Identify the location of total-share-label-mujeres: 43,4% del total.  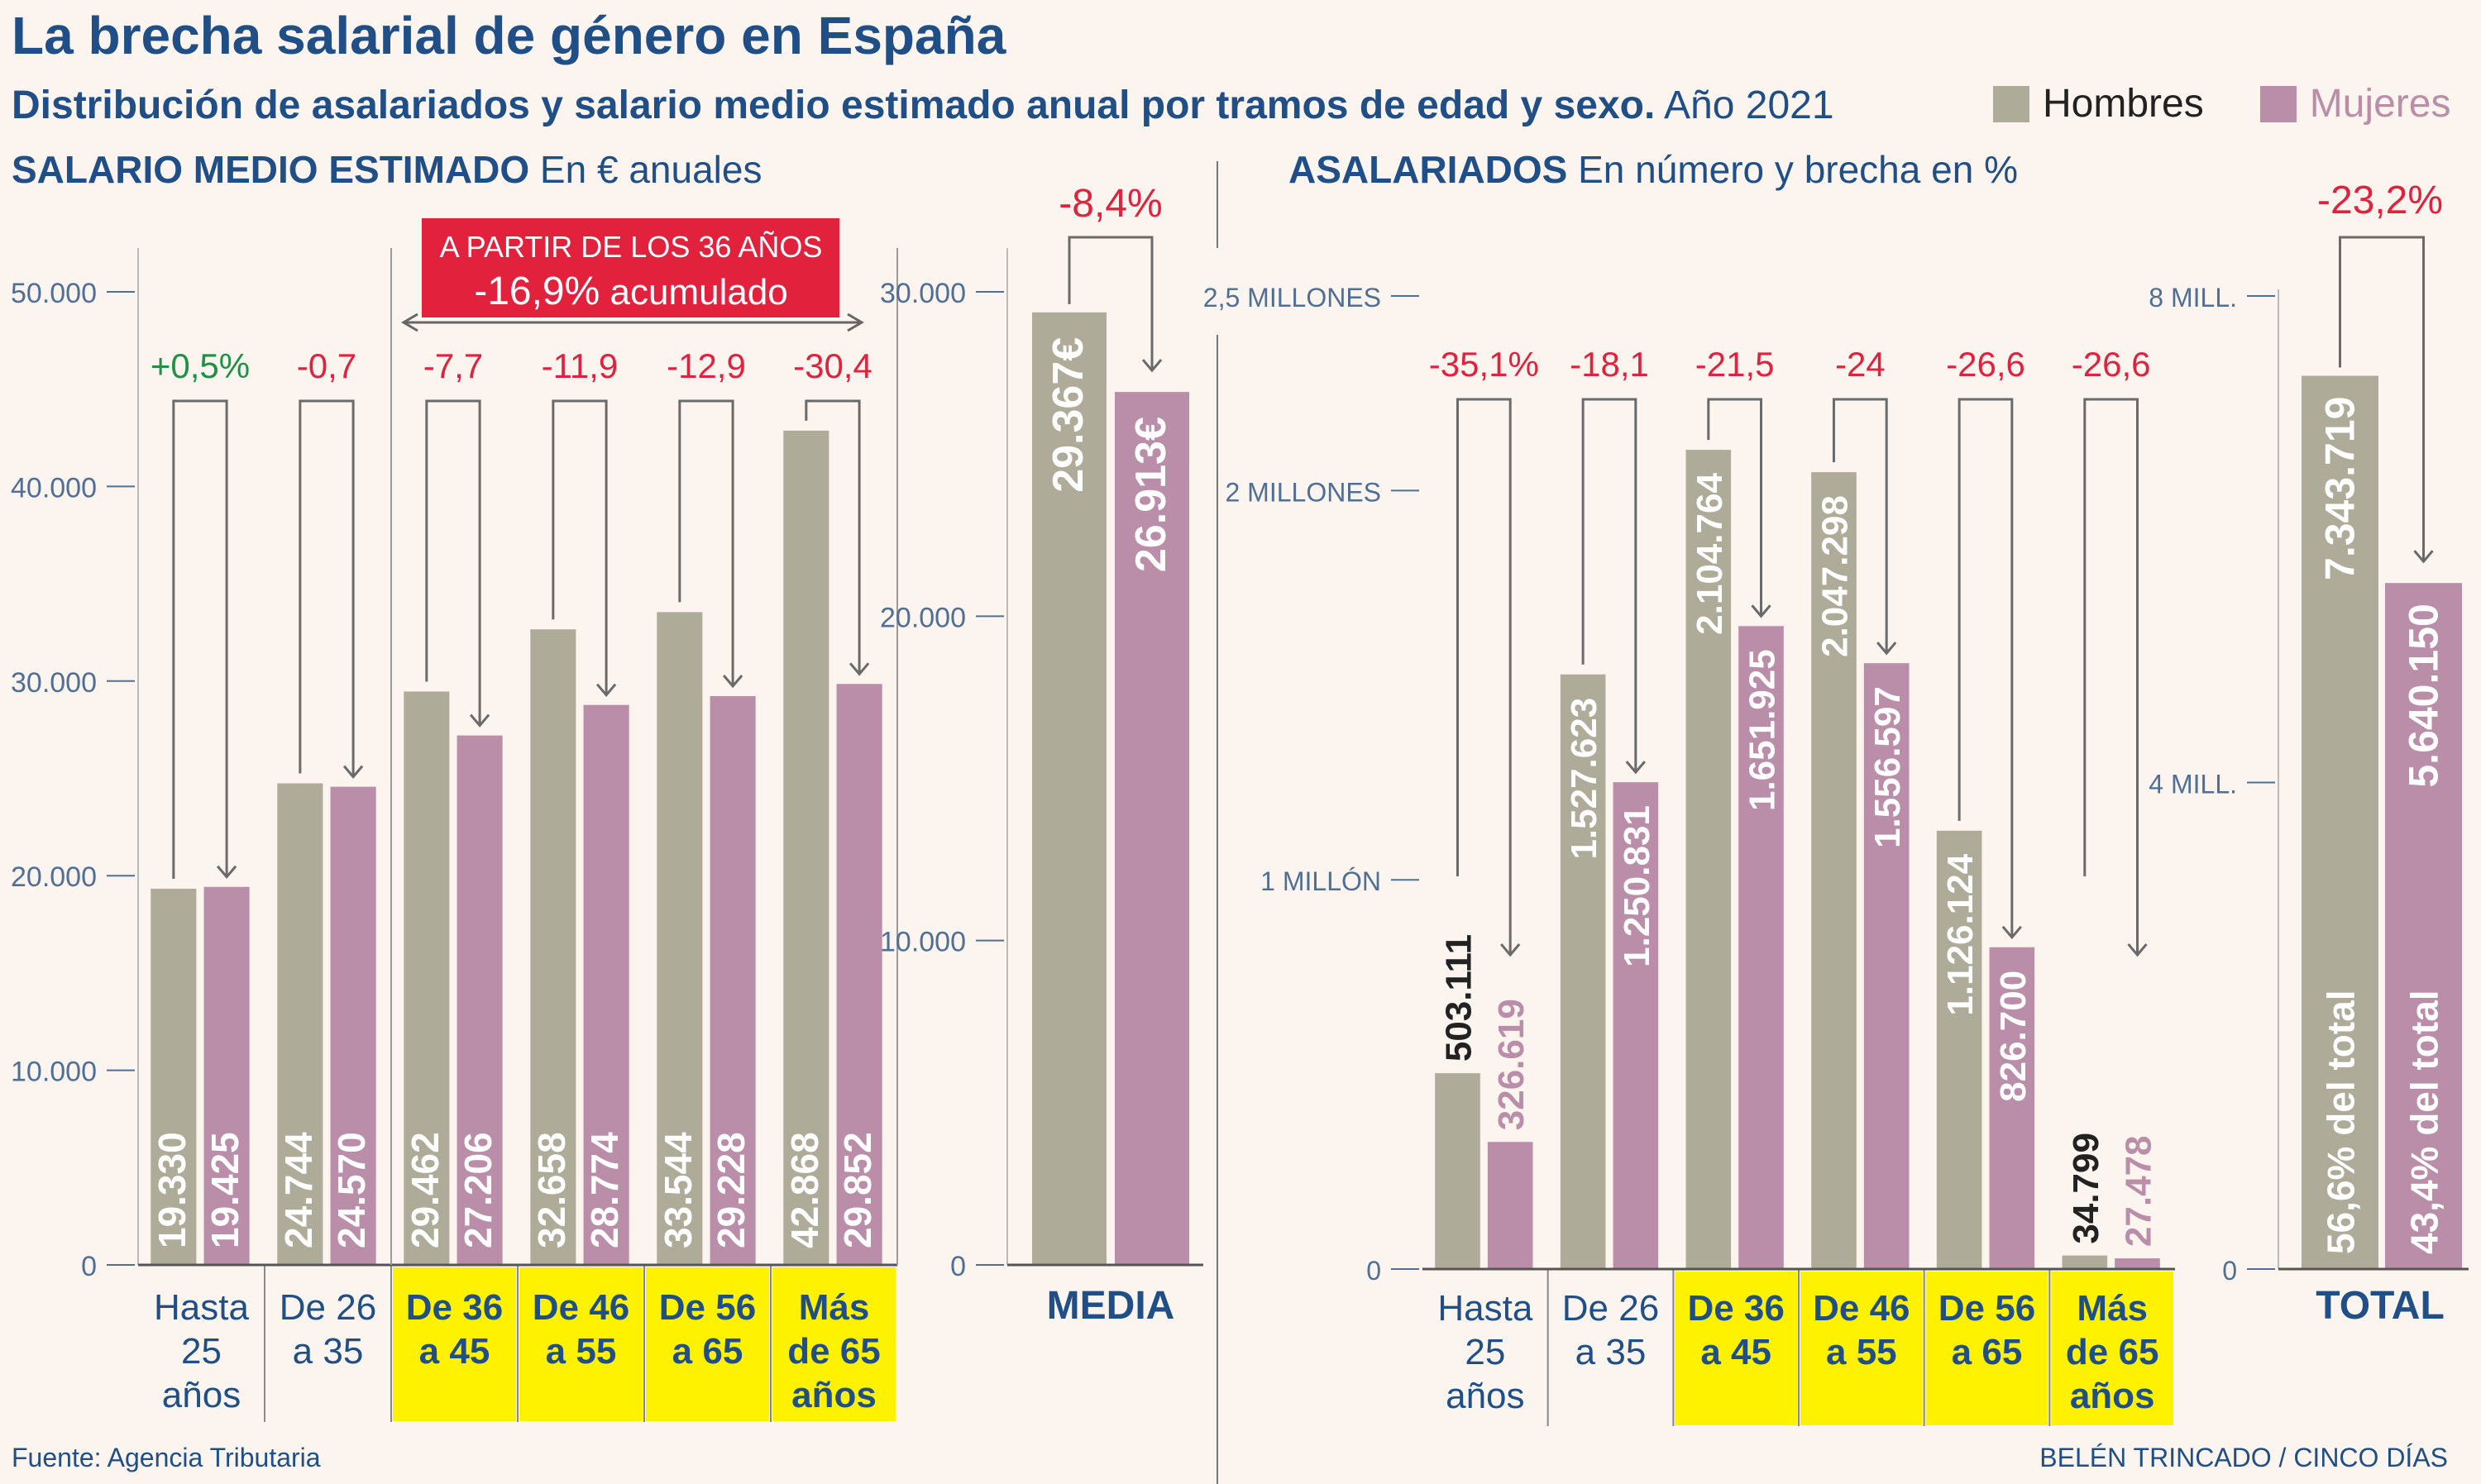
(2424, 1122).